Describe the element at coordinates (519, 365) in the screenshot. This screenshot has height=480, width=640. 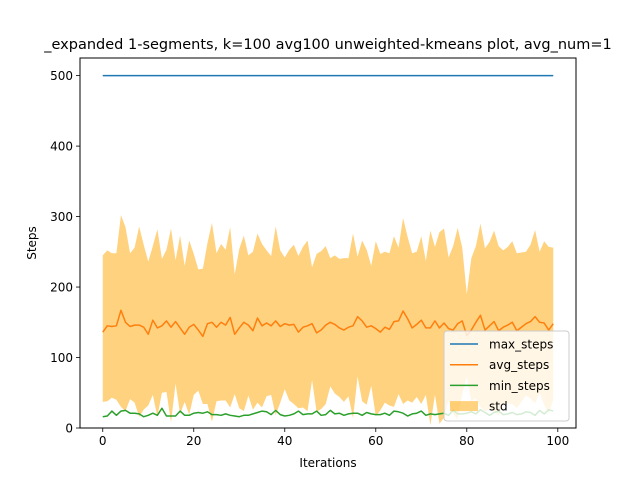
I see `legend-label: avg_steps` at that location.